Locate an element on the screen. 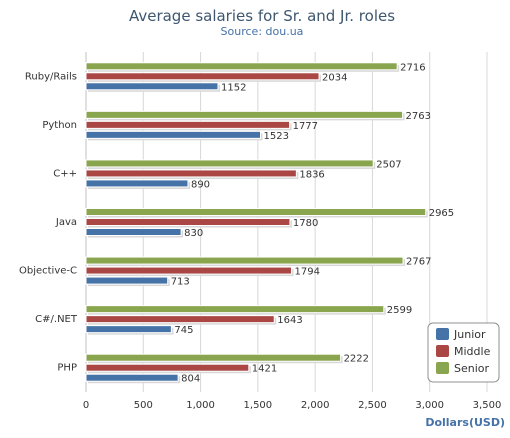  data-label: 2716 is located at coordinates (412, 67).